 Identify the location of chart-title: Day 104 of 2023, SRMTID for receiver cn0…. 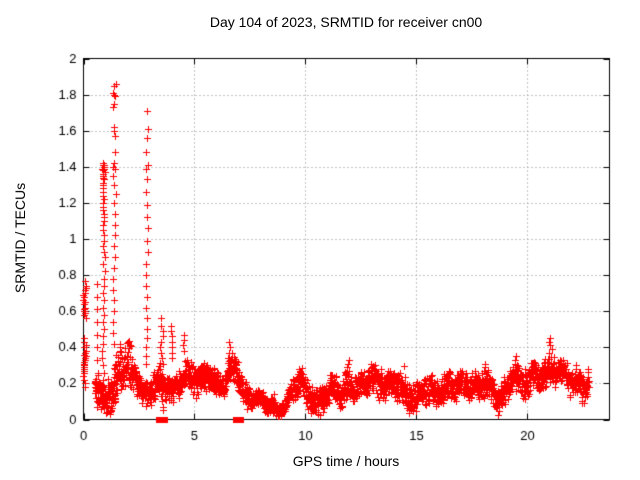
(346, 22).